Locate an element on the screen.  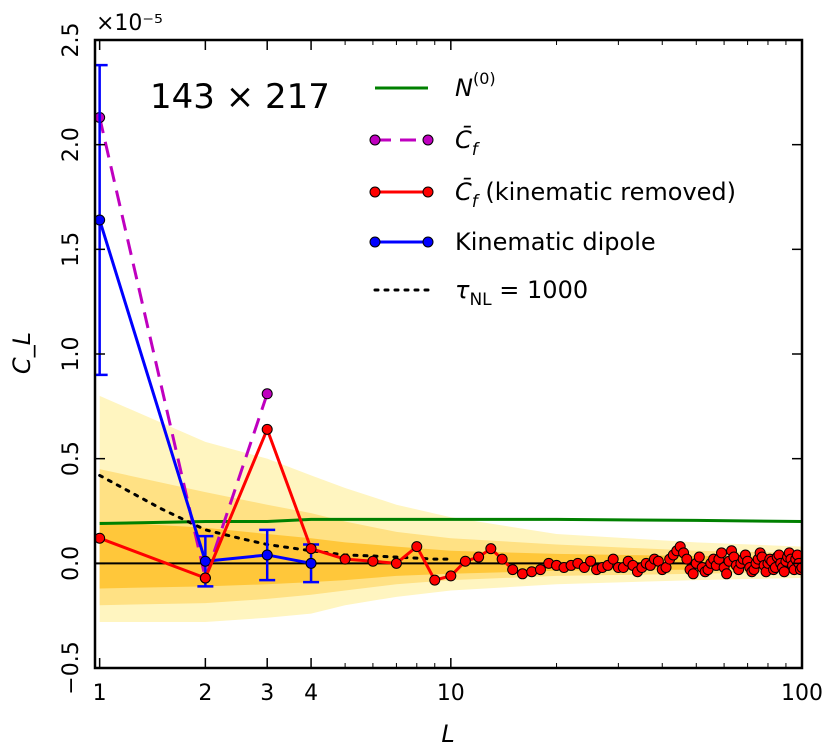
x-tick-label: 3 is located at coordinates (267, 693).